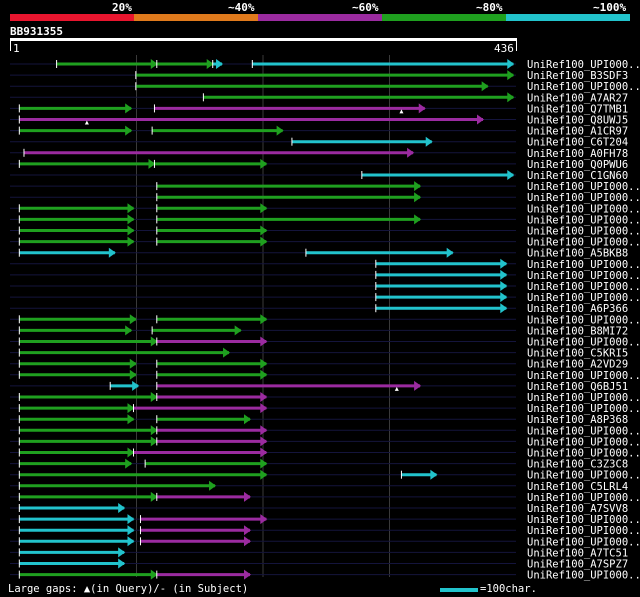 This screenshot has height=597, width=640. Describe the element at coordinates (577, 354) in the screenshot. I see `hit-label: UniRef100_C5KRI5` at that location.